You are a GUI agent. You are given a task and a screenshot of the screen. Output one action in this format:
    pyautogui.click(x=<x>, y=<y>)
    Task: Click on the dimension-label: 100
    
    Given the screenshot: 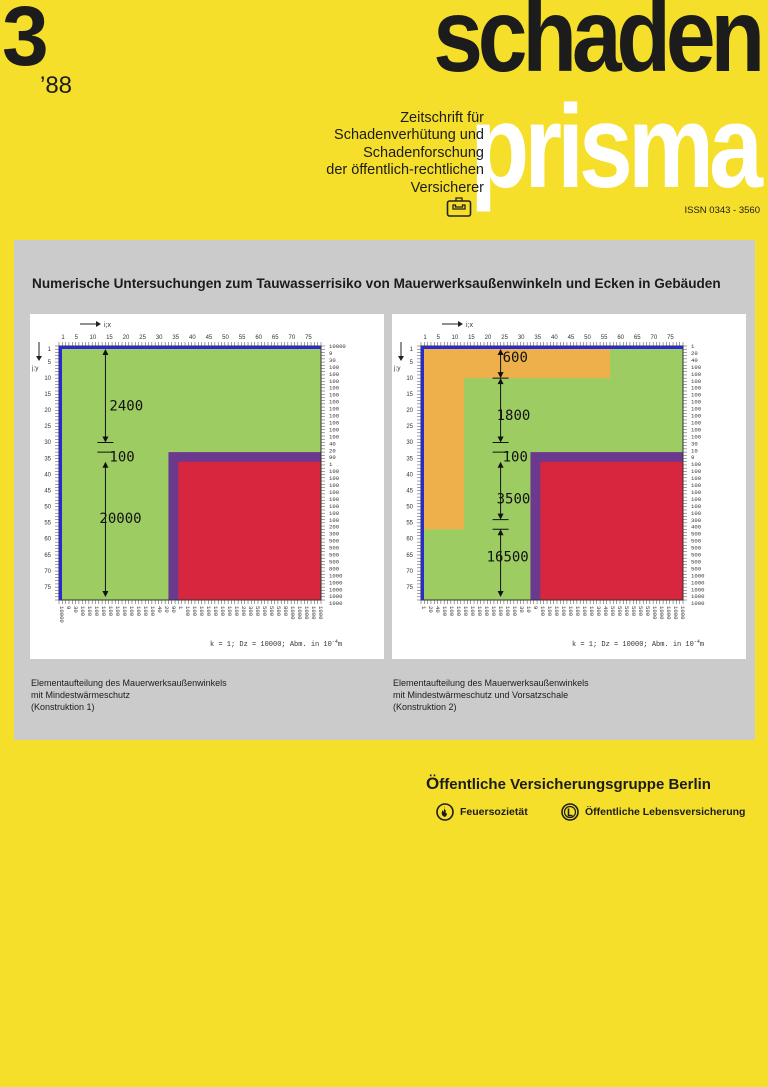 What is the action you would take?
    pyautogui.click(x=121, y=458)
    